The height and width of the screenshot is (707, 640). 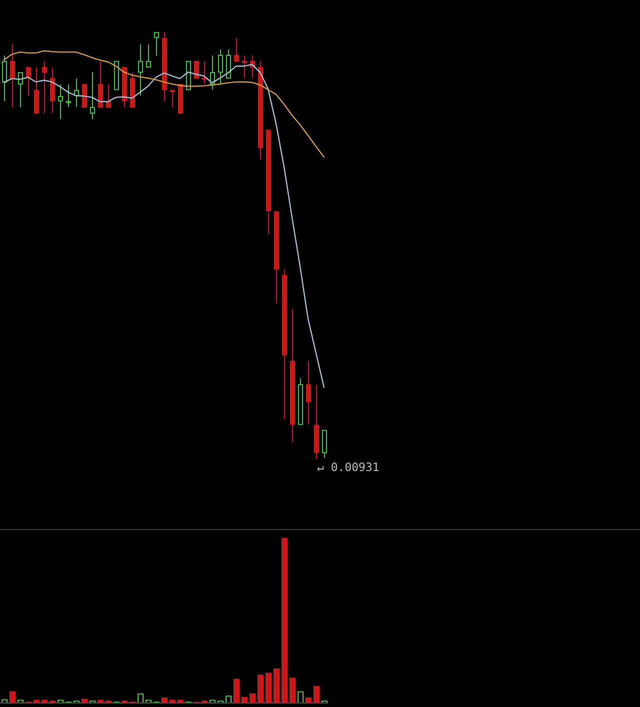 What do you see at coordinates (348, 467) in the screenshot?
I see `text: ↵ 0.00931` at bounding box center [348, 467].